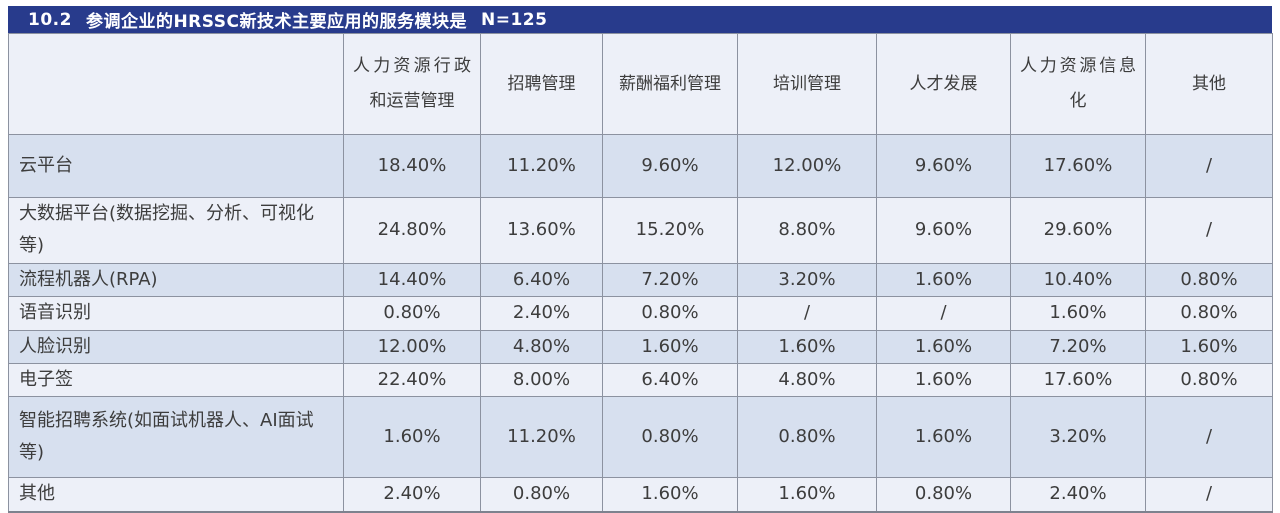 This screenshot has height=513, width=1280. I want to click on column-header-training: 培训管理, so click(807, 84).